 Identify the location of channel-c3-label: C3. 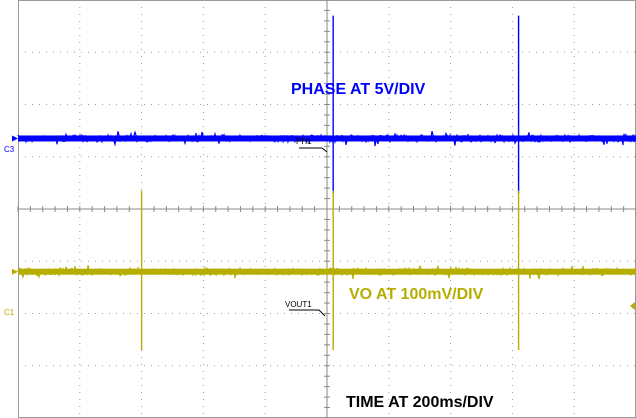
(9, 149).